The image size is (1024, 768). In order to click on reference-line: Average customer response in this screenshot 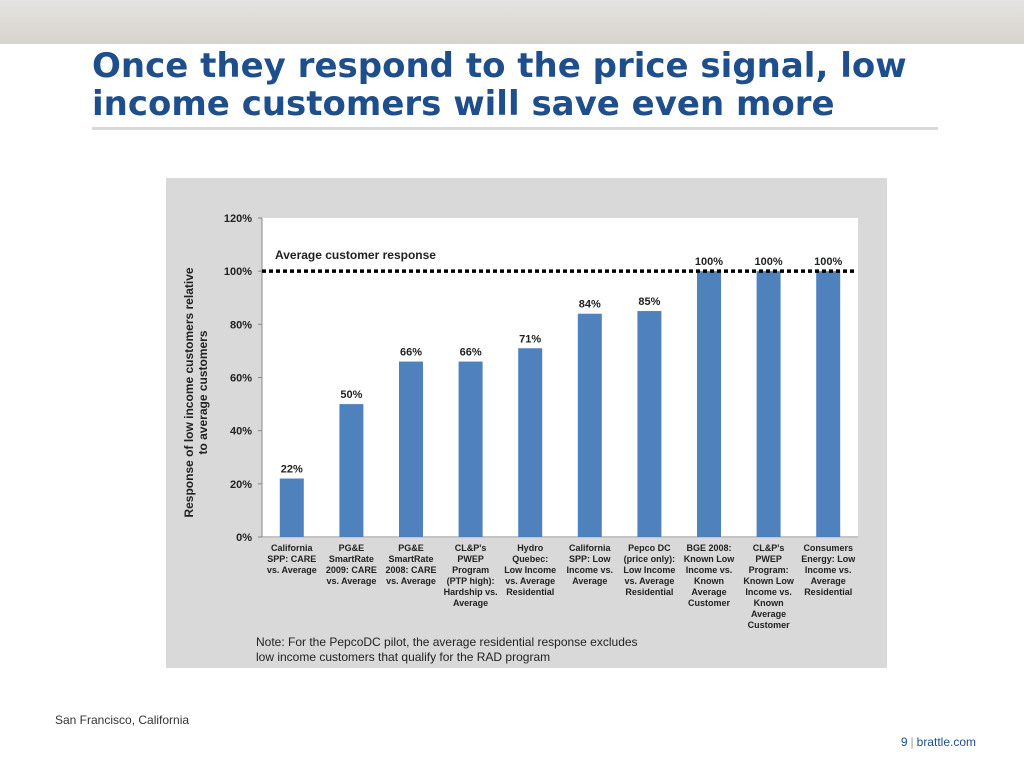, I will do `click(558, 260)`.